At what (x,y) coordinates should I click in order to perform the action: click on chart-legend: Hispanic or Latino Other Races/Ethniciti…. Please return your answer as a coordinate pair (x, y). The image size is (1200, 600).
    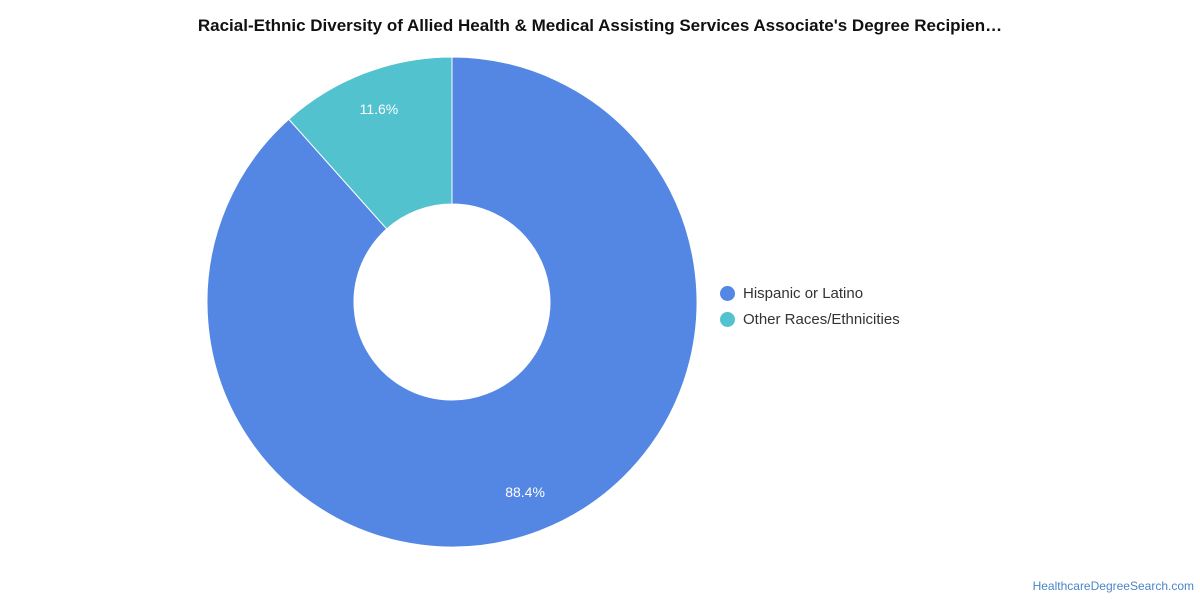
    Looking at the image, I should click on (810, 306).